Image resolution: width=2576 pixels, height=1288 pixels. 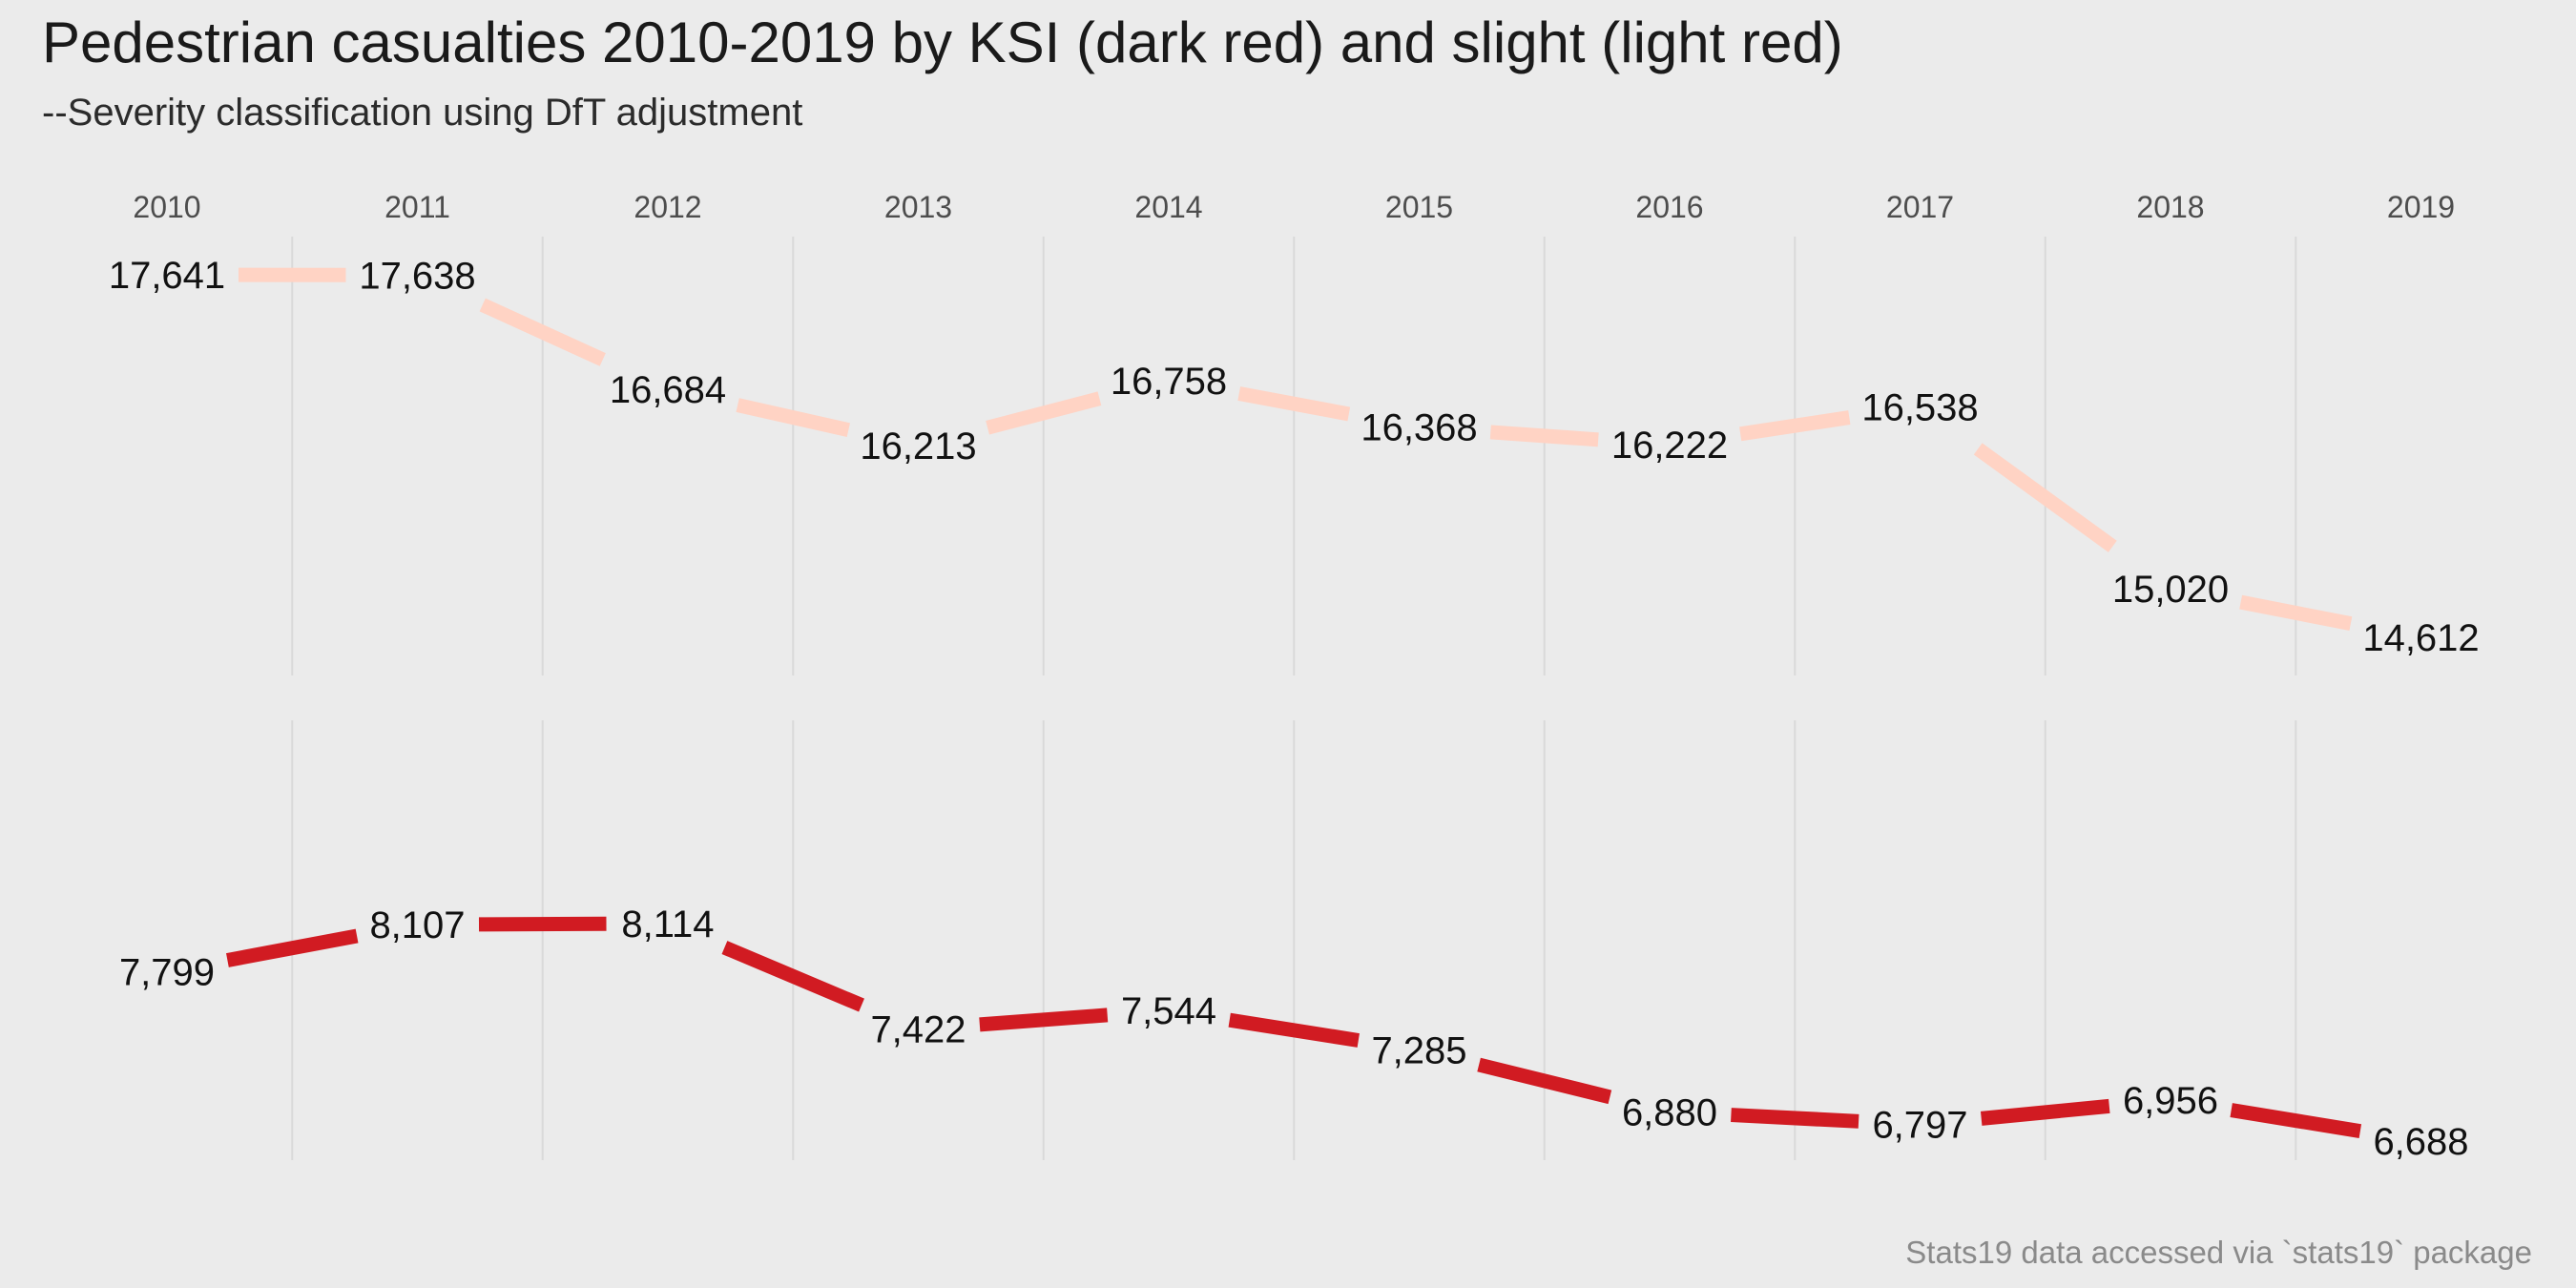 What do you see at coordinates (667, 207) in the screenshot?
I see `x-tick-label: 2012` at bounding box center [667, 207].